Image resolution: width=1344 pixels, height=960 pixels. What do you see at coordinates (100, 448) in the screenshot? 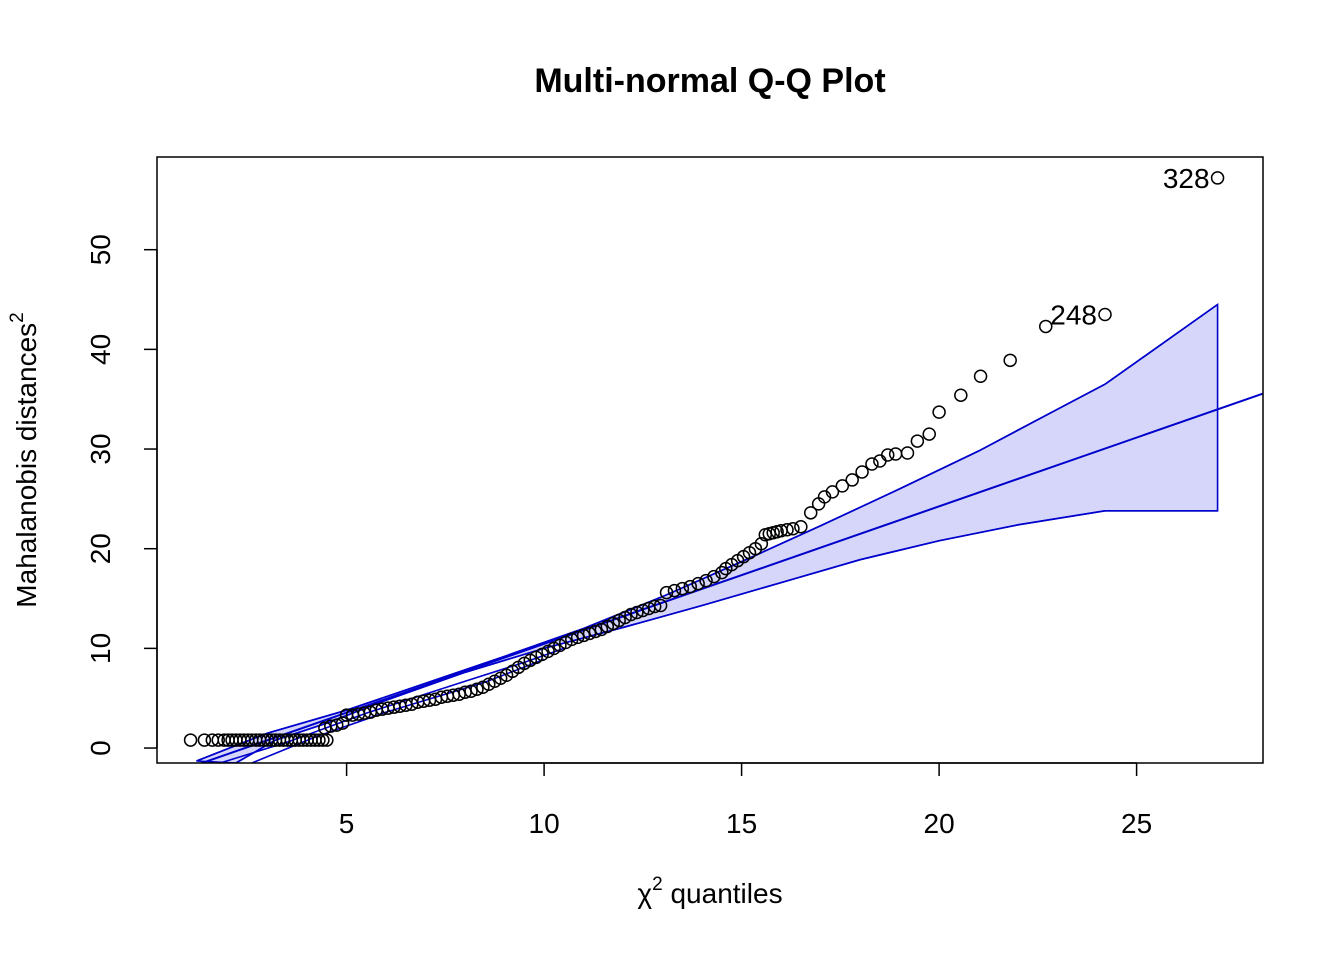
I see `y-tick-label: 30` at bounding box center [100, 448].